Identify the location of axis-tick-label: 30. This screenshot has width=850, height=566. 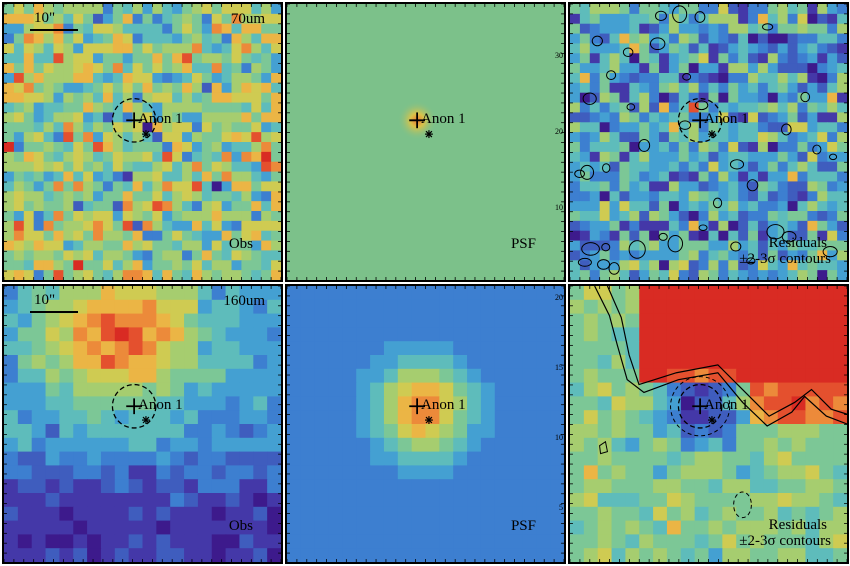
(559, 55).